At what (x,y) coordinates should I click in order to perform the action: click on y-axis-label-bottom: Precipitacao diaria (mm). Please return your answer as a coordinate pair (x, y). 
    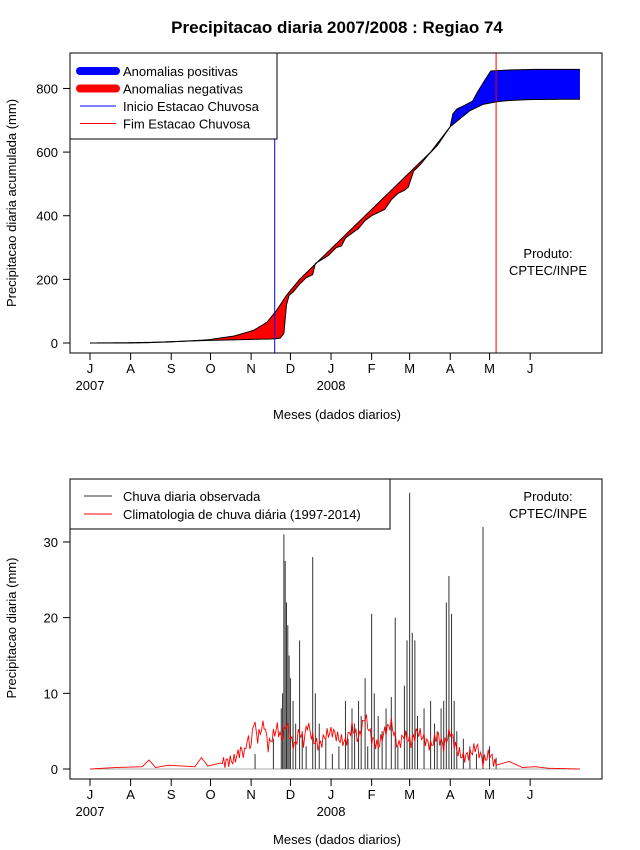
    Looking at the image, I should click on (11, 628).